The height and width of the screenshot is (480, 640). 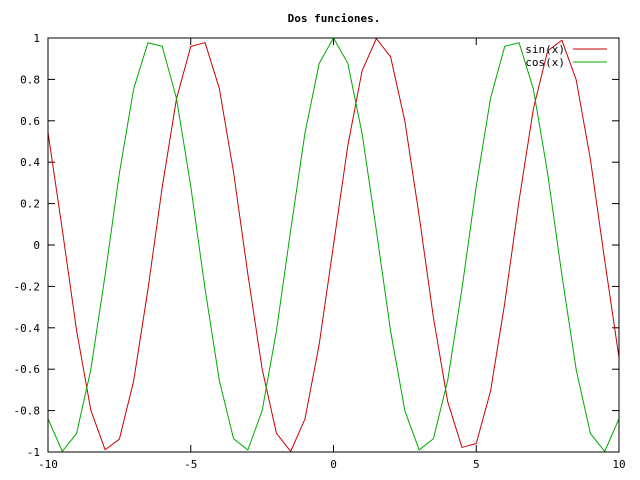 I want to click on y-tick-label: -0.2, so click(x=27, y=286).